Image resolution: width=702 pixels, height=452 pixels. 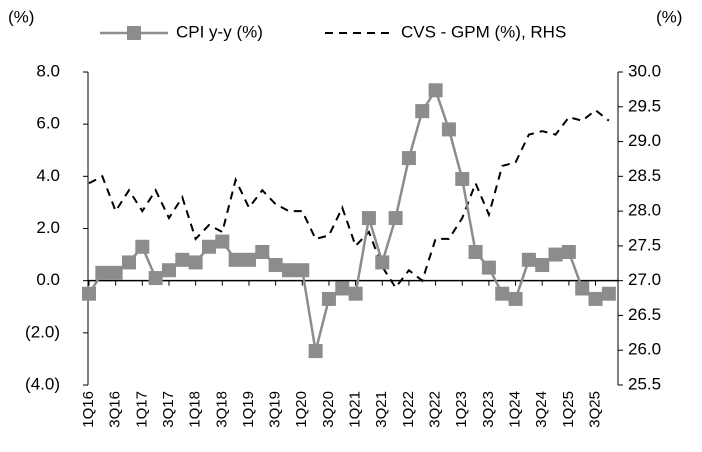 What do you see at coordinates (328, 409) in the screenshot?
I see `x-tick-label: 3Q20` at bounding box center [328, 409].